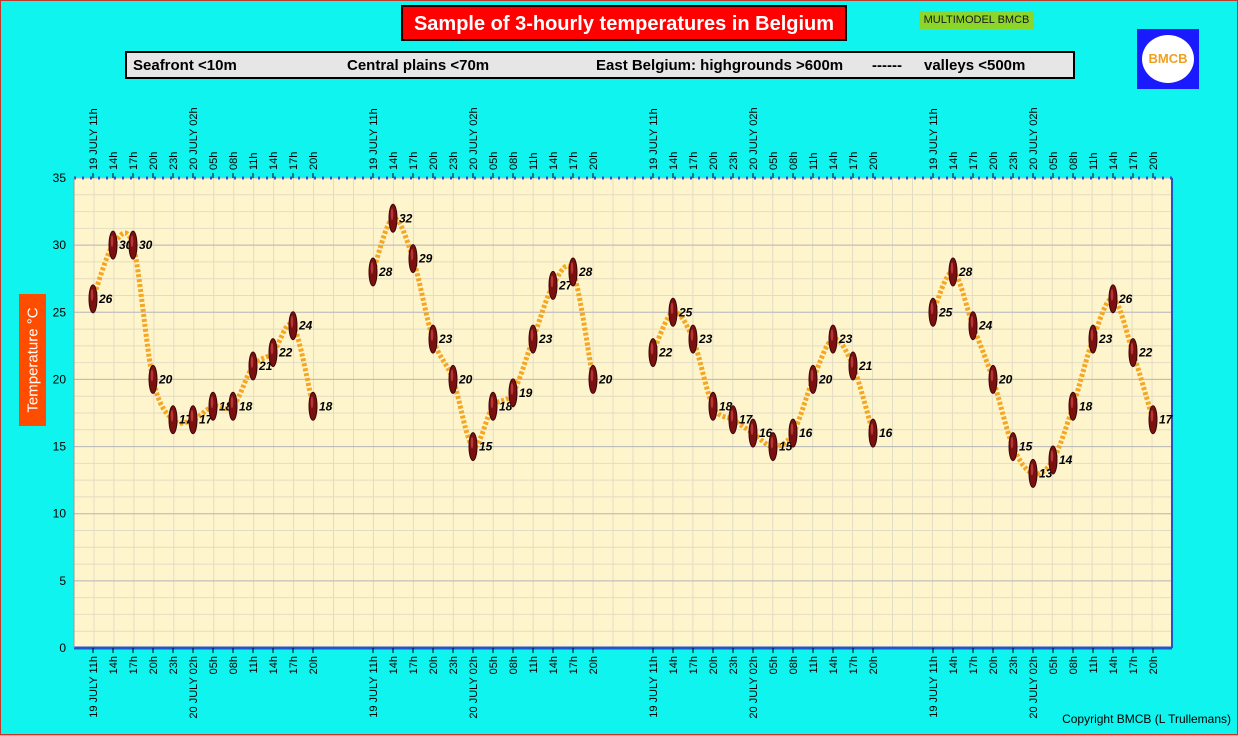 The height and width of the screenshot is (736, 1238). Describe the element at coordinates (60, 245) in the screenshot. I see `y-tick-label: 30` at that location.